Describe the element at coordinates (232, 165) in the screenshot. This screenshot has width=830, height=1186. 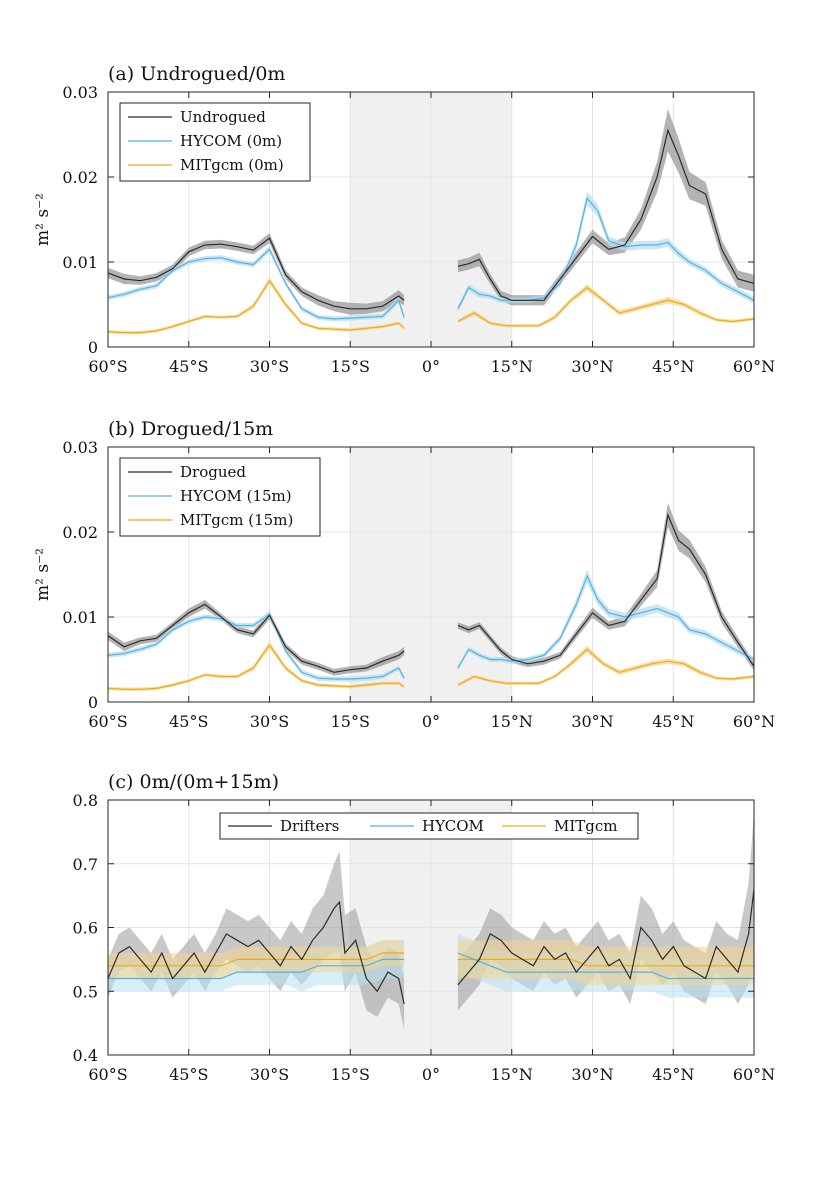
I see `legend-label-mitgcm: MITgcm (0m)` at that location.